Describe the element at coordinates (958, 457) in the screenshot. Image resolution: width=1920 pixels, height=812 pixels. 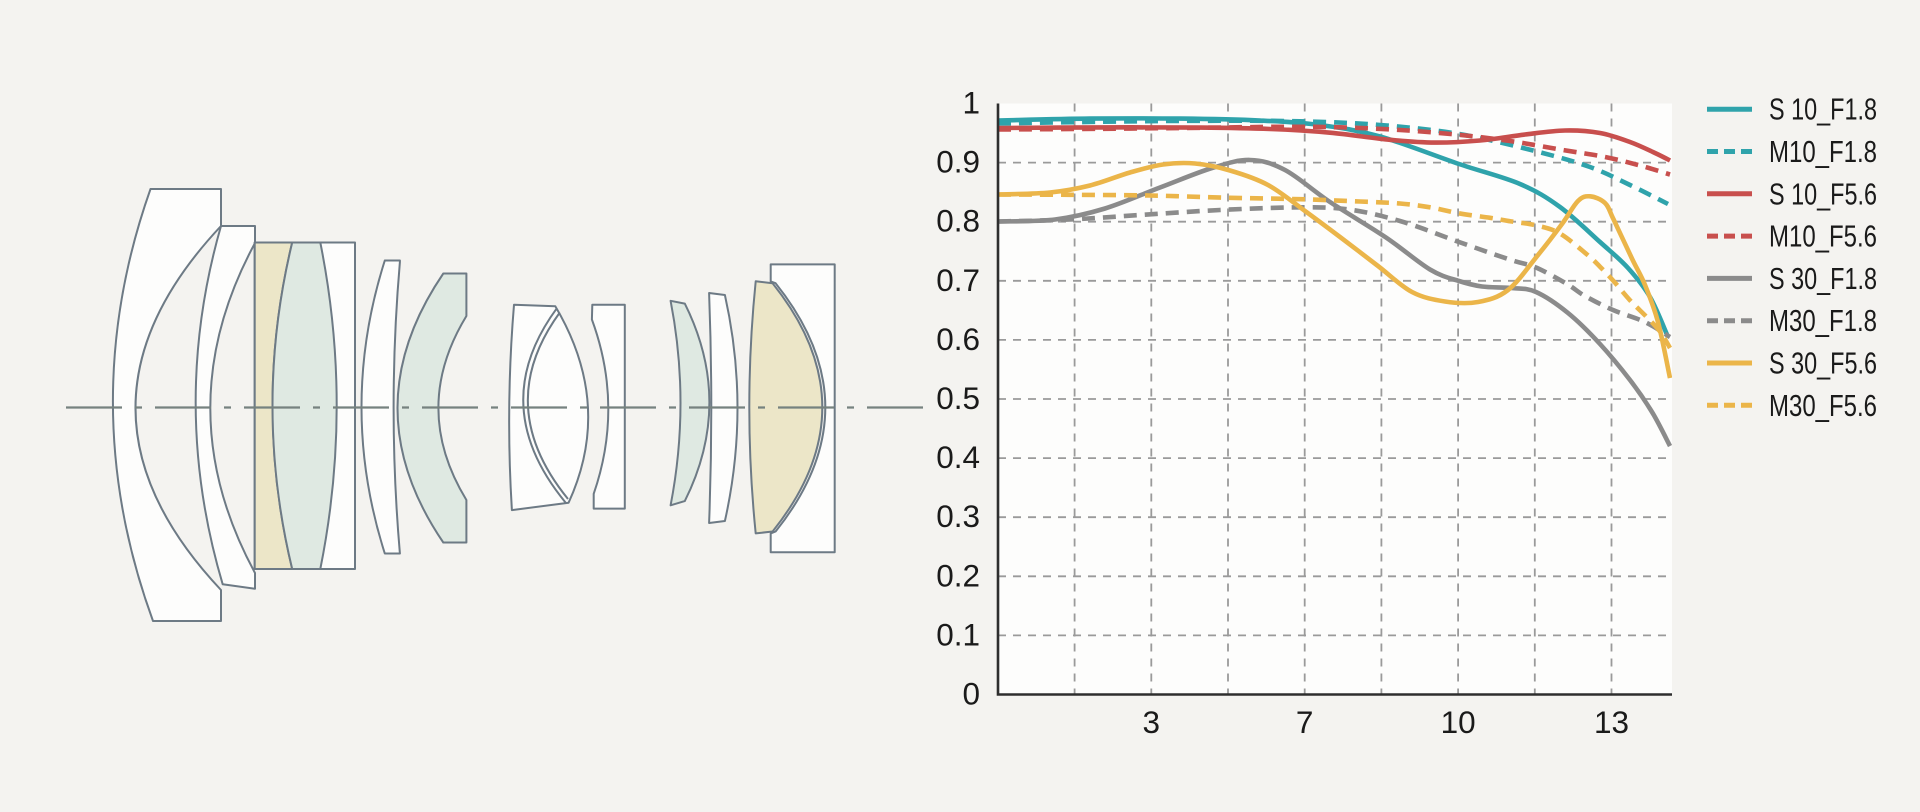
I see `svg-text: 0.4` at that location.